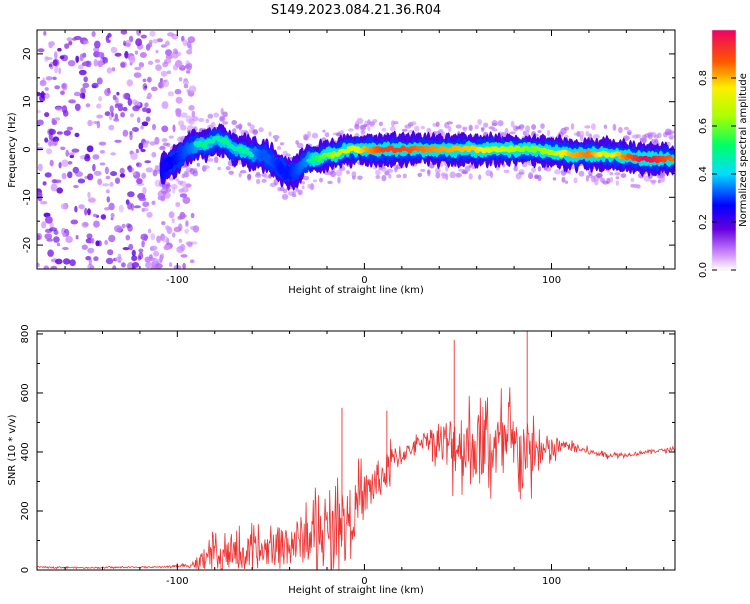 This screenshot has height=604, width=750. What do you see at coordinates (364, 280) in the screenshot?
I see `x-tick-label: 0` at bounding box center [364, 280].